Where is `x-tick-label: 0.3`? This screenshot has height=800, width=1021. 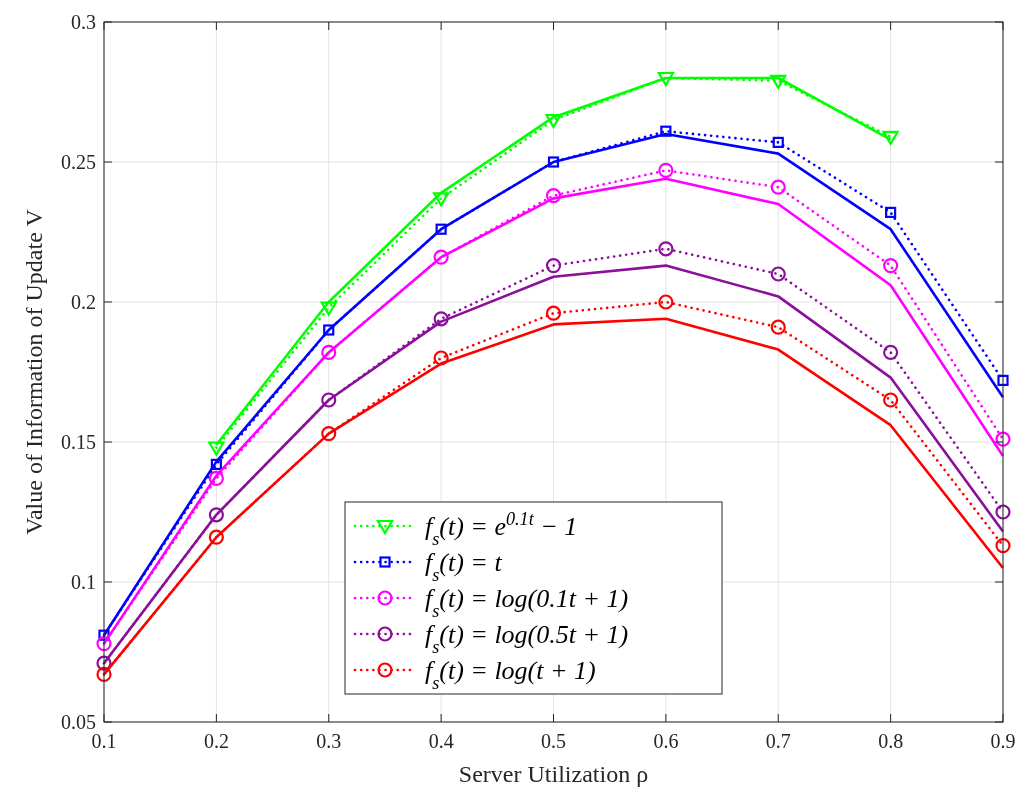
x-tick-label: 0.3 is located at coordinates (329, 741).